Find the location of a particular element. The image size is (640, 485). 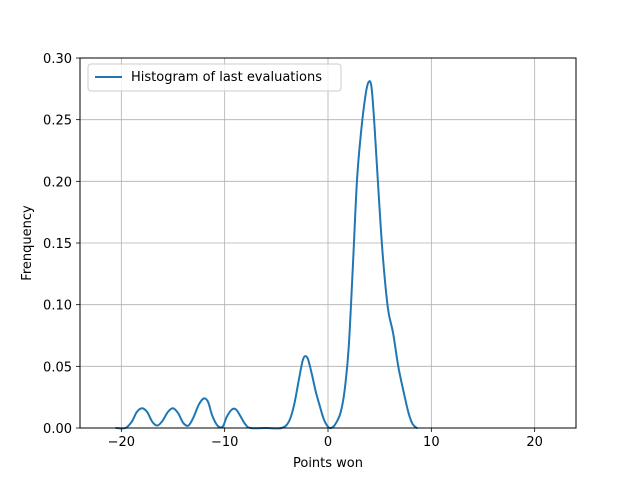

x-axis-label: Points won is located at coordinates (328, 463).